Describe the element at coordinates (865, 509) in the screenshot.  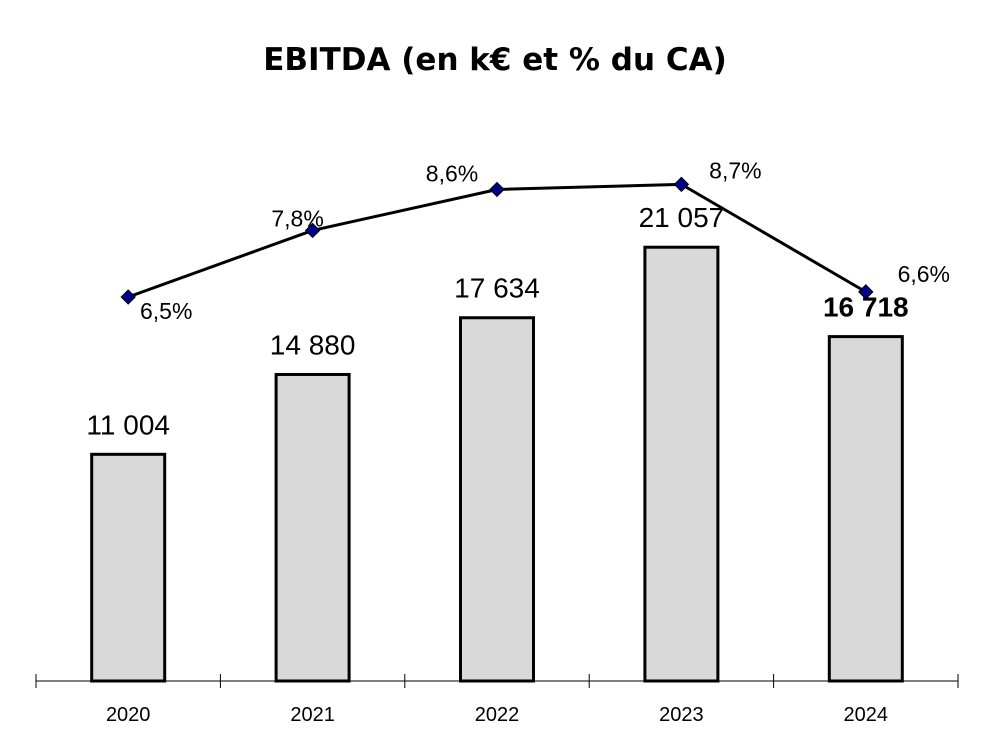
I see `bar-2024` at that location.